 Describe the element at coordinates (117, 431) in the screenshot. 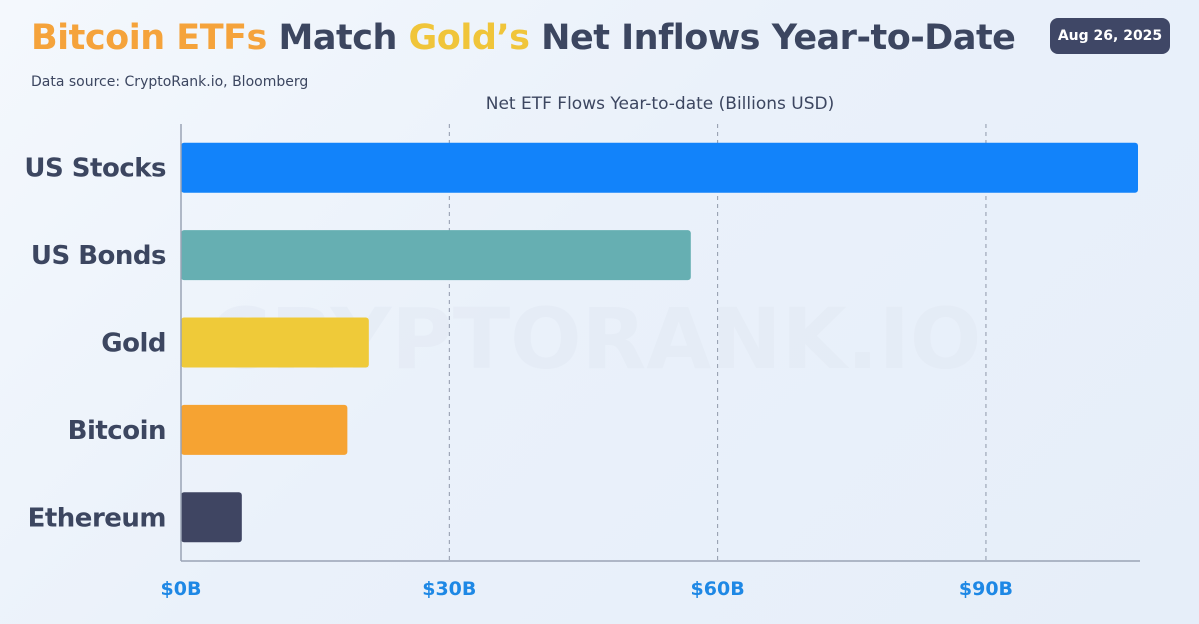

I see `category-label: Bitcoin` at that location.